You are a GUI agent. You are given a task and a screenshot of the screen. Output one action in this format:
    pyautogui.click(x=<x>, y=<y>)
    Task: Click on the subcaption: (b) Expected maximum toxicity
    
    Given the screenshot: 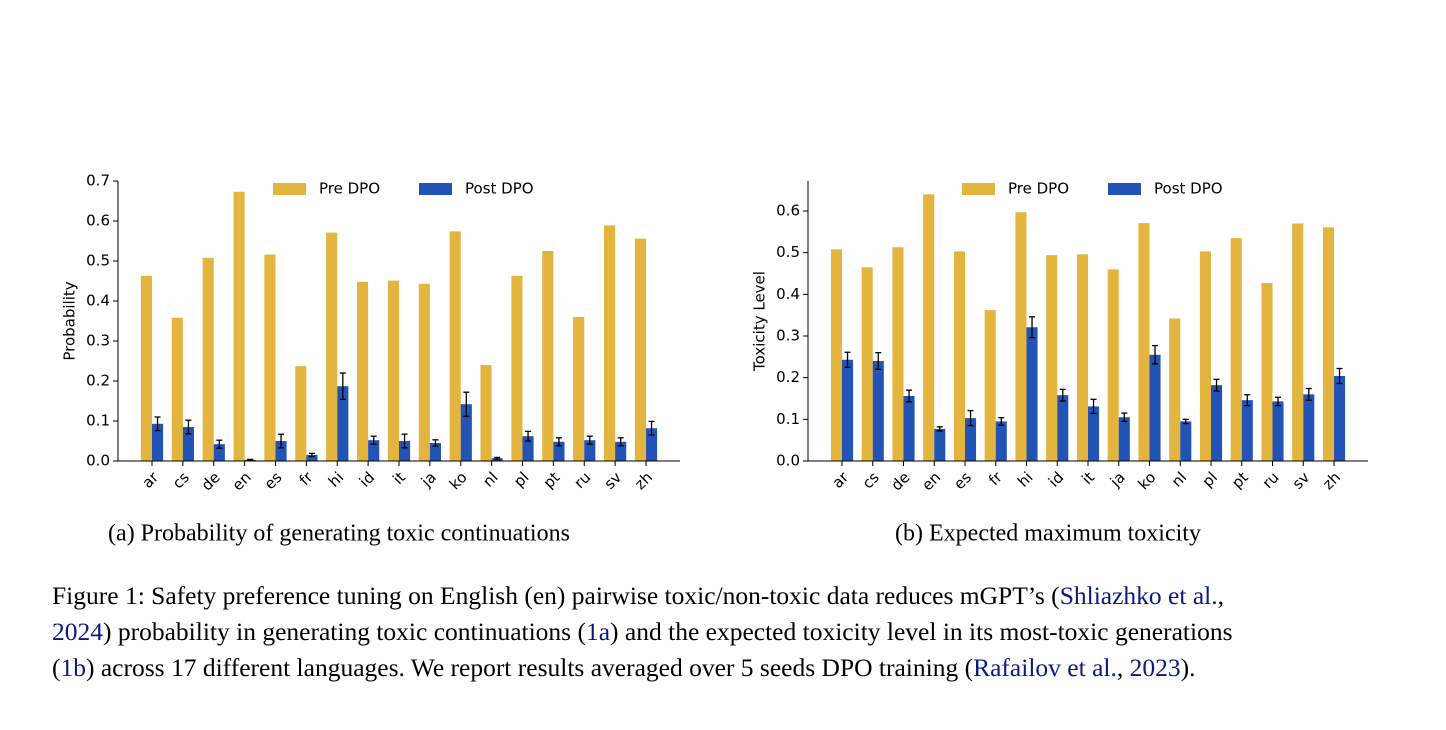 What is the action you would take?
    pyautogui.click(x=1048, y=534)
    